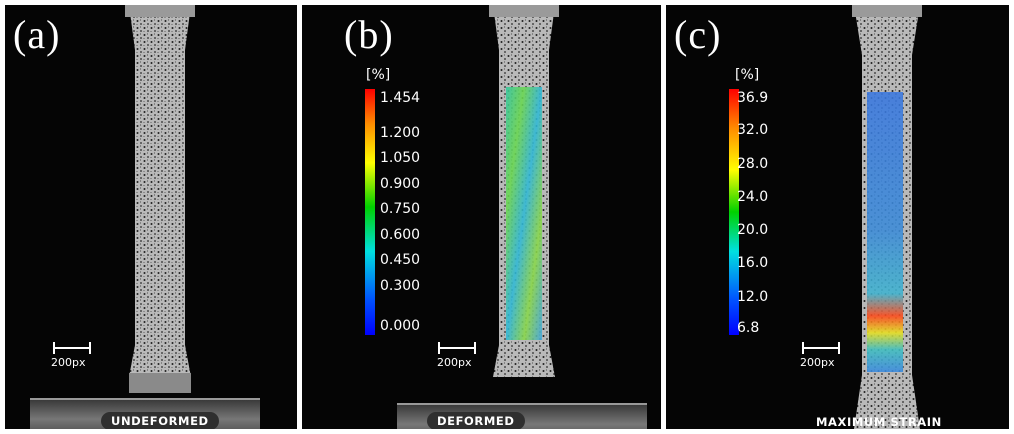 The image size is (1014, 434). I want to click on colorbar-tick: 28.0, so click(752, 164).